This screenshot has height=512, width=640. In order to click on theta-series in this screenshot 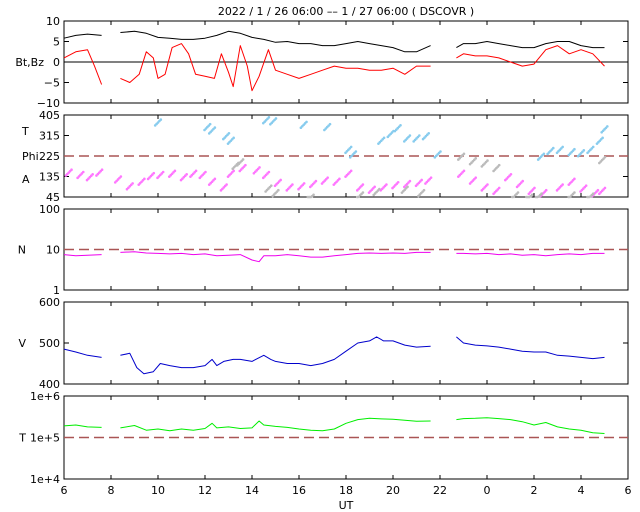, I will do `click(381, 138)`.